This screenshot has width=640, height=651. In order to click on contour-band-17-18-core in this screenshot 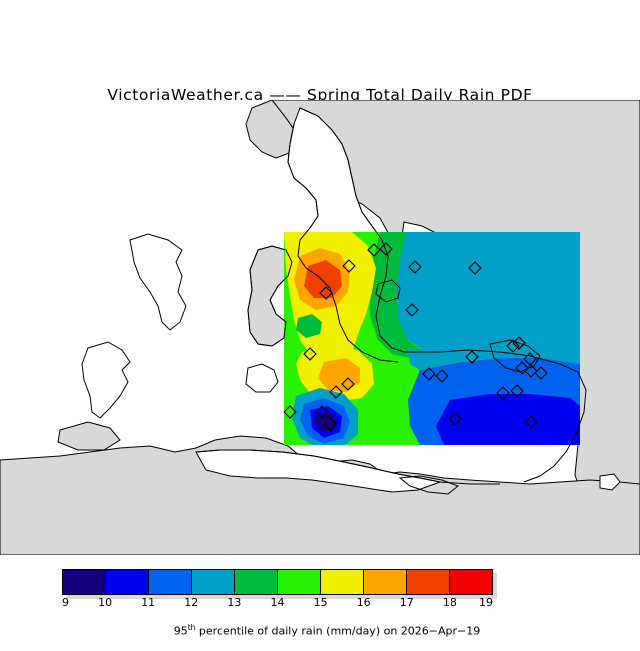, I will do `click(323, 279)`.